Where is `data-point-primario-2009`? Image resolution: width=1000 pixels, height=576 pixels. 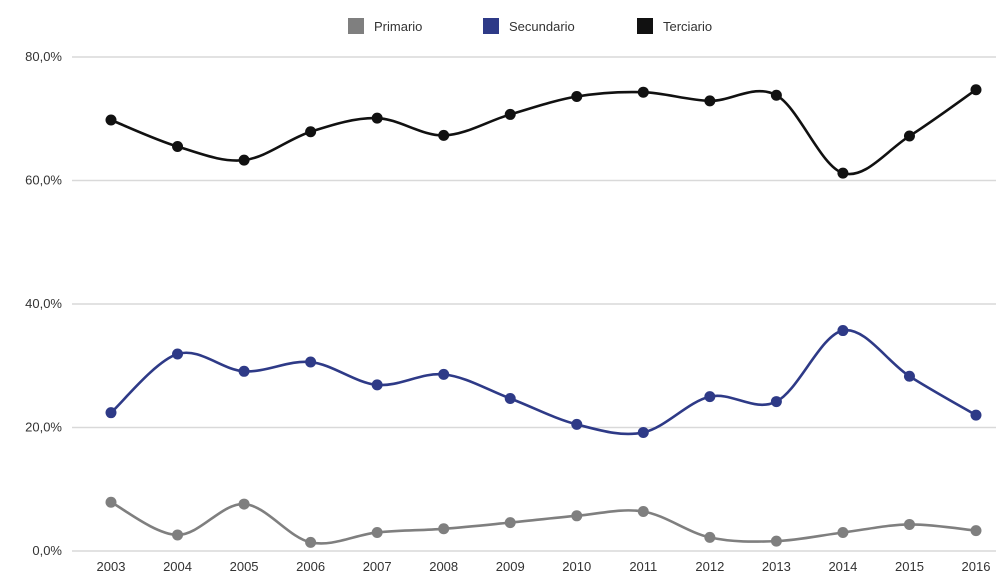
data-point-primario-2009 is located at coordinates (510, 523).